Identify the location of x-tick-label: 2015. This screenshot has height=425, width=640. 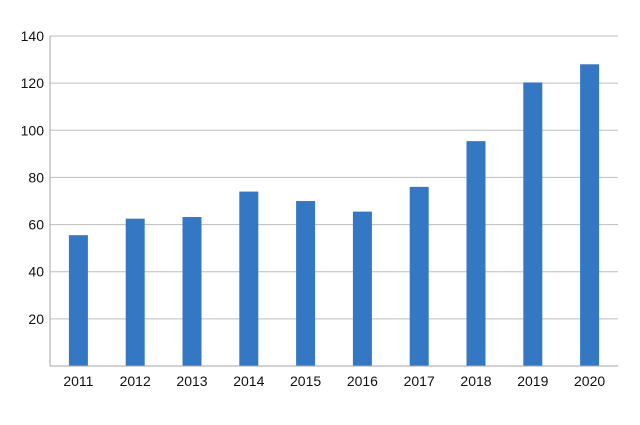
(305, 381).